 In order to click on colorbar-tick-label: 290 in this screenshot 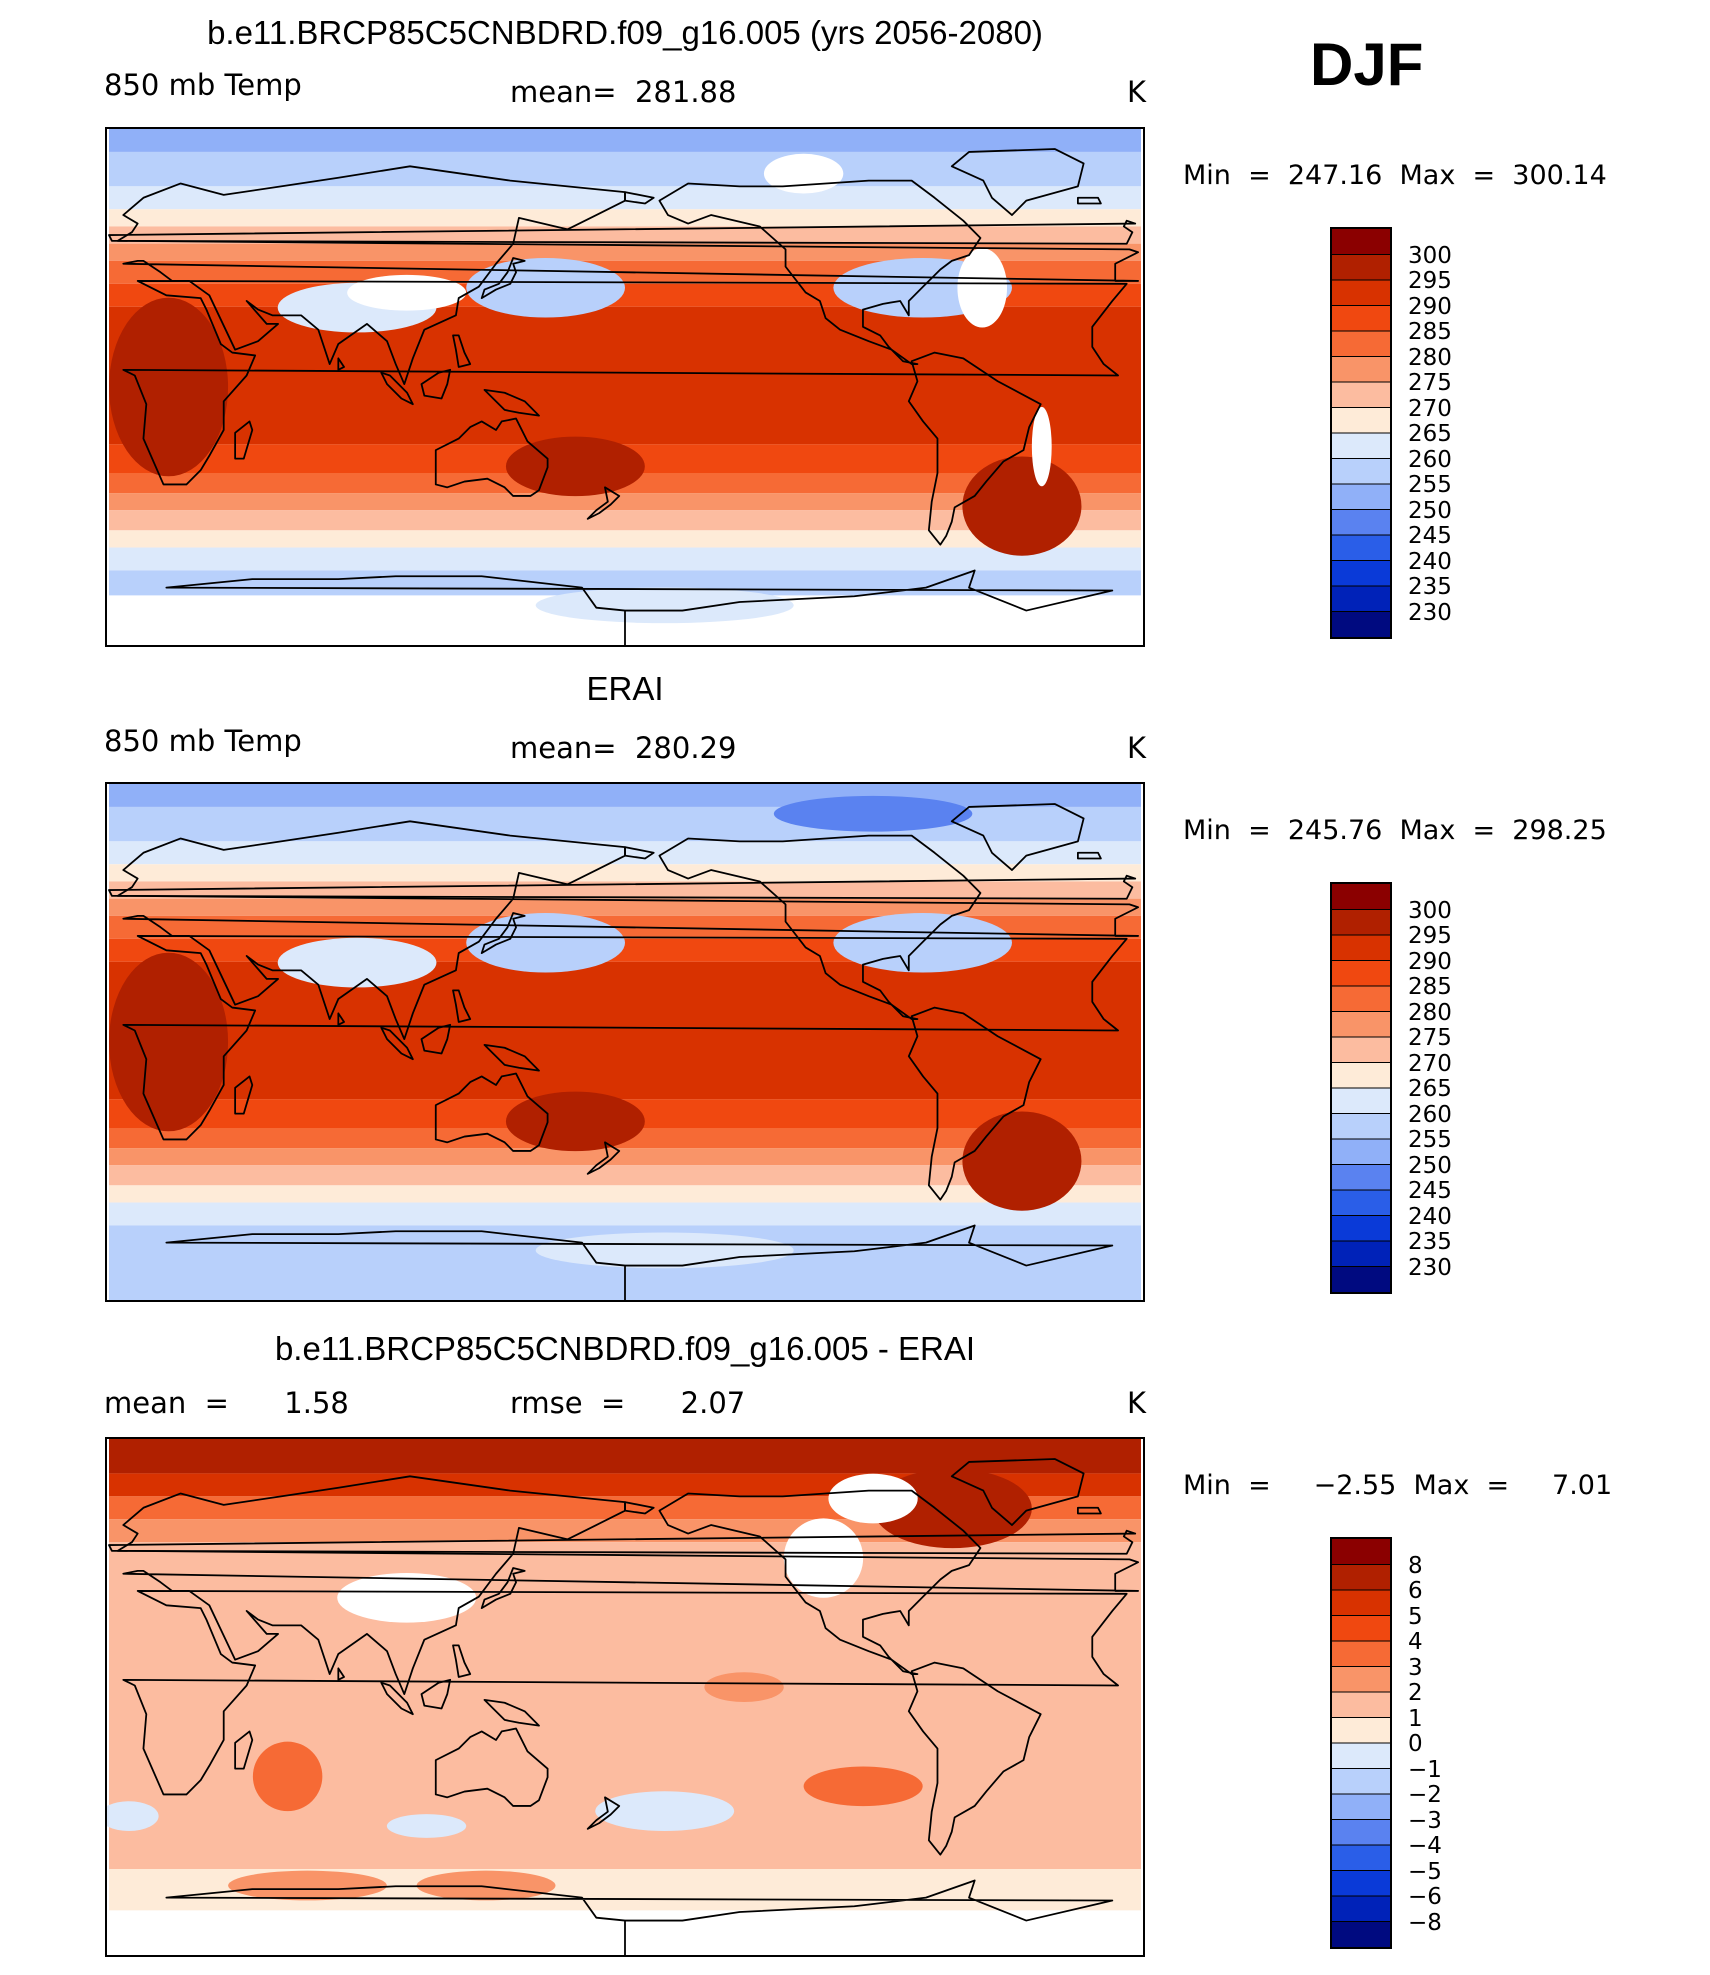, I will do `click(1430, 961)`.